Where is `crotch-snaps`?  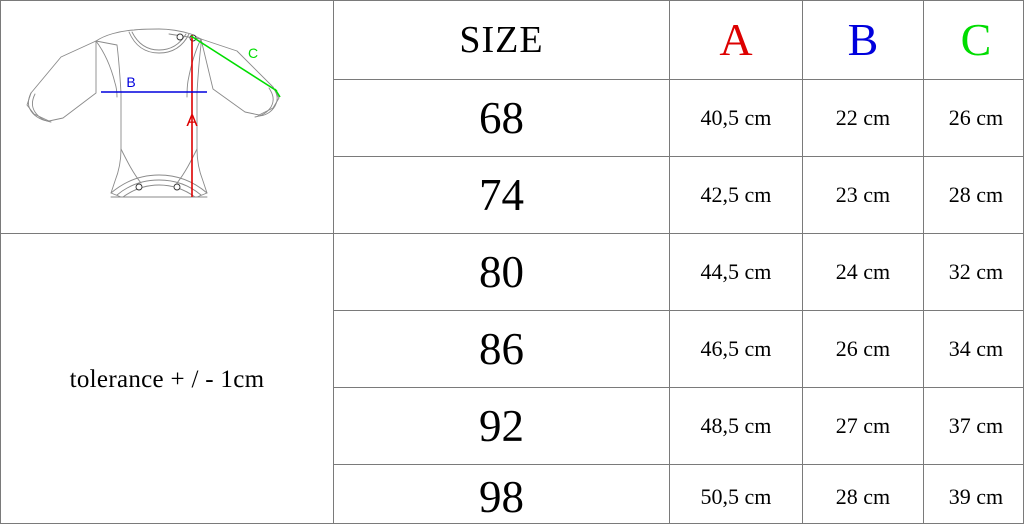 crotch-snaps is located at coordinates (158, 187).